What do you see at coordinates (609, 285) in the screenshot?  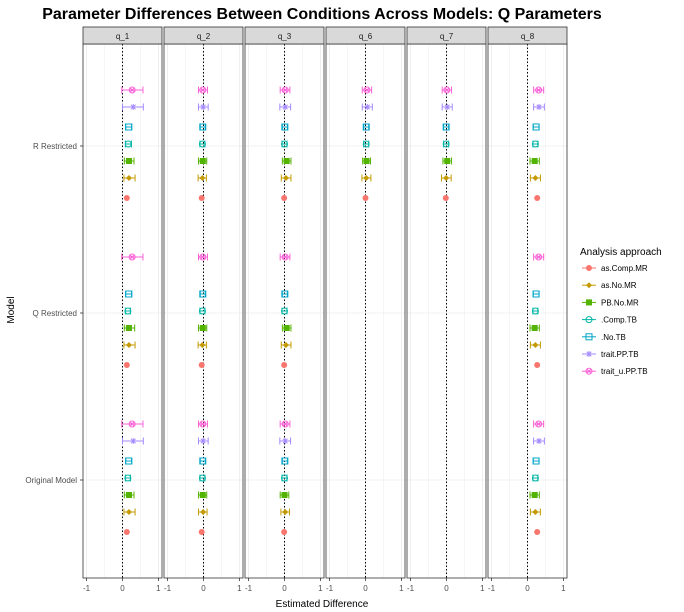 I see `legend-item: as.No.MR` at bounding box center [609, 285].